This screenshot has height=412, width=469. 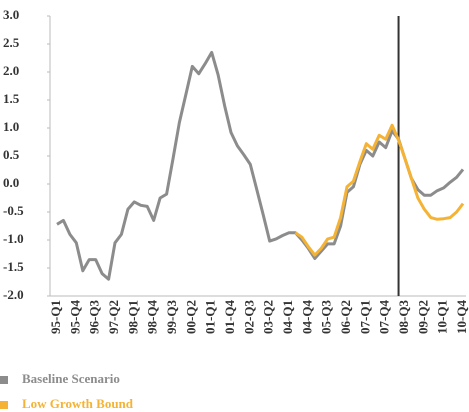 What do you see at coordinates (94, 317) in the screenshot?
I see `x-tick-label: 96-Q3` at bounding box center [94, 317].